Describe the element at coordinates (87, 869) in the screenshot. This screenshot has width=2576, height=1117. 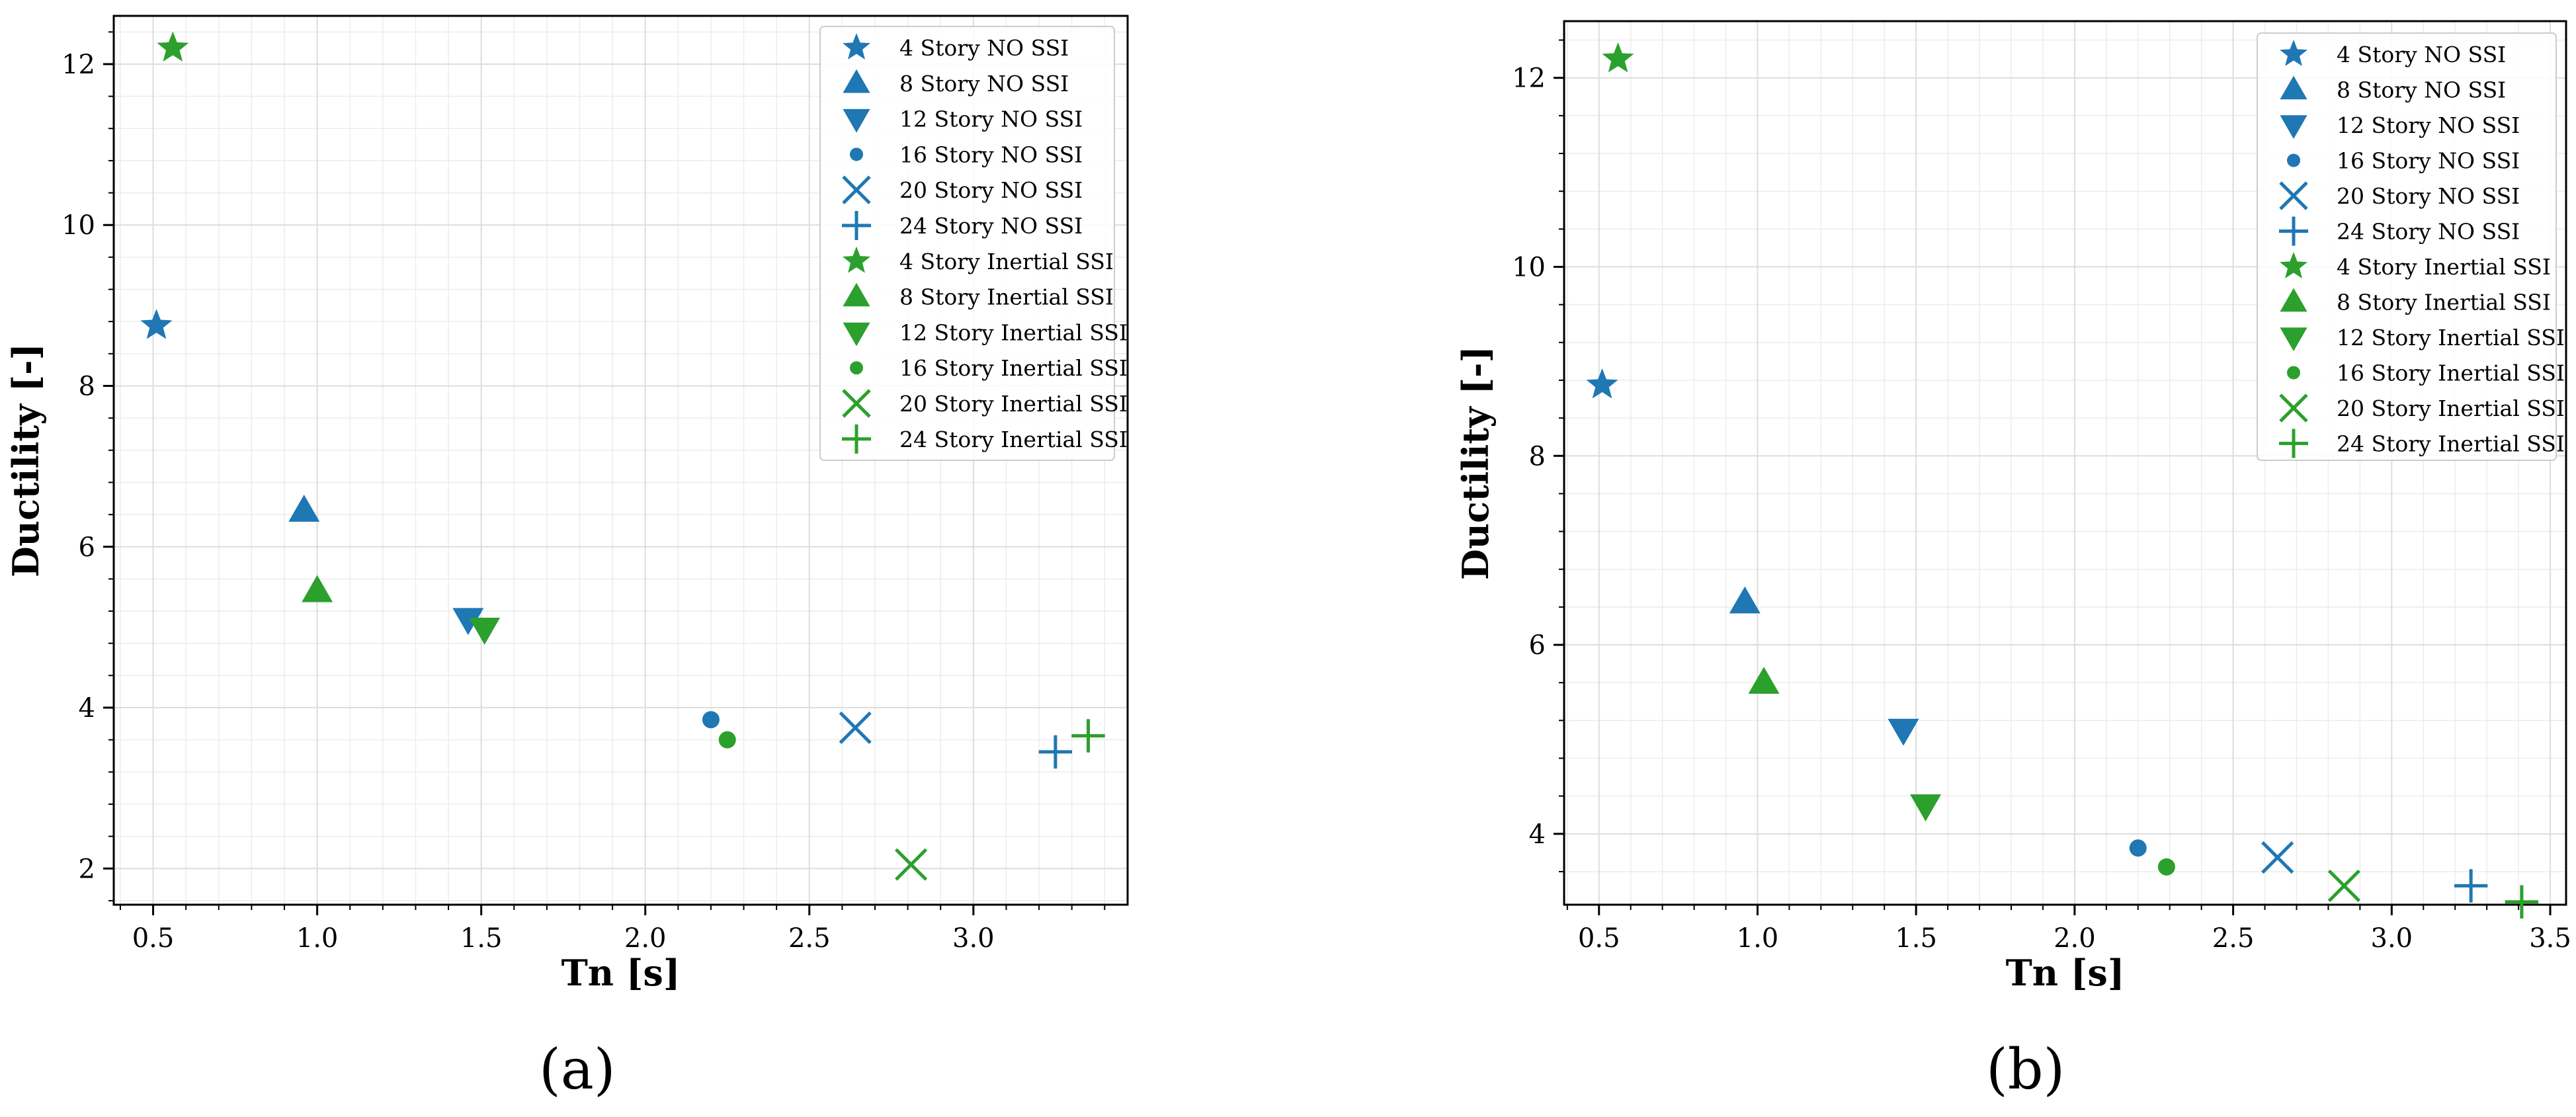
I see `y-tick-label: 2` at that location.